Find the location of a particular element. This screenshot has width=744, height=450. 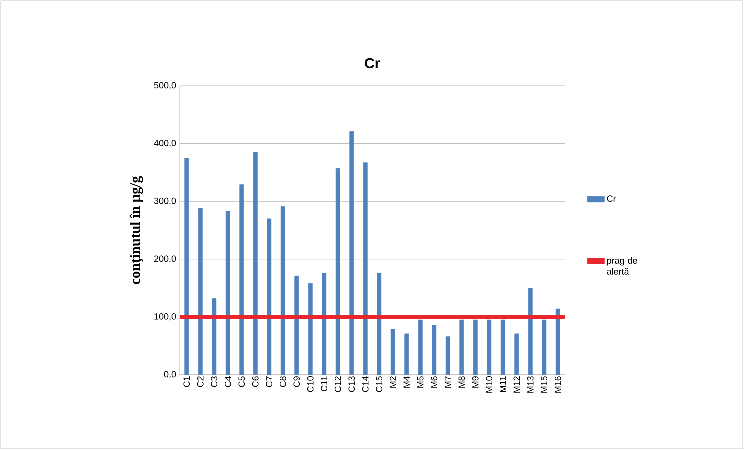

x-tick-label: M8 is located at coordinates (462, 382).